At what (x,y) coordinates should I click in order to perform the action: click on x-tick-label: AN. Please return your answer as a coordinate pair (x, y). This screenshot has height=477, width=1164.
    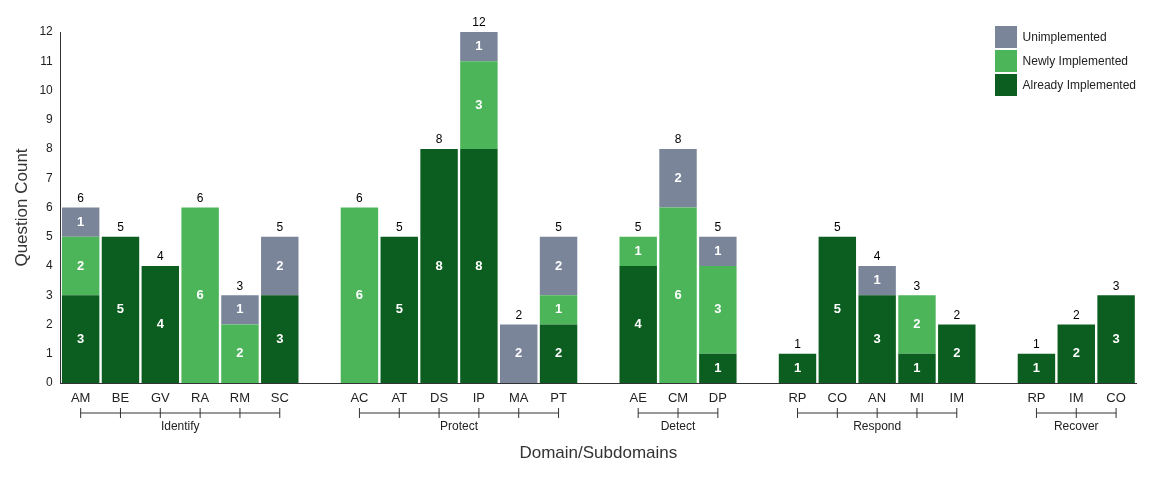
    Looking at the image, I should click on (877, 398).